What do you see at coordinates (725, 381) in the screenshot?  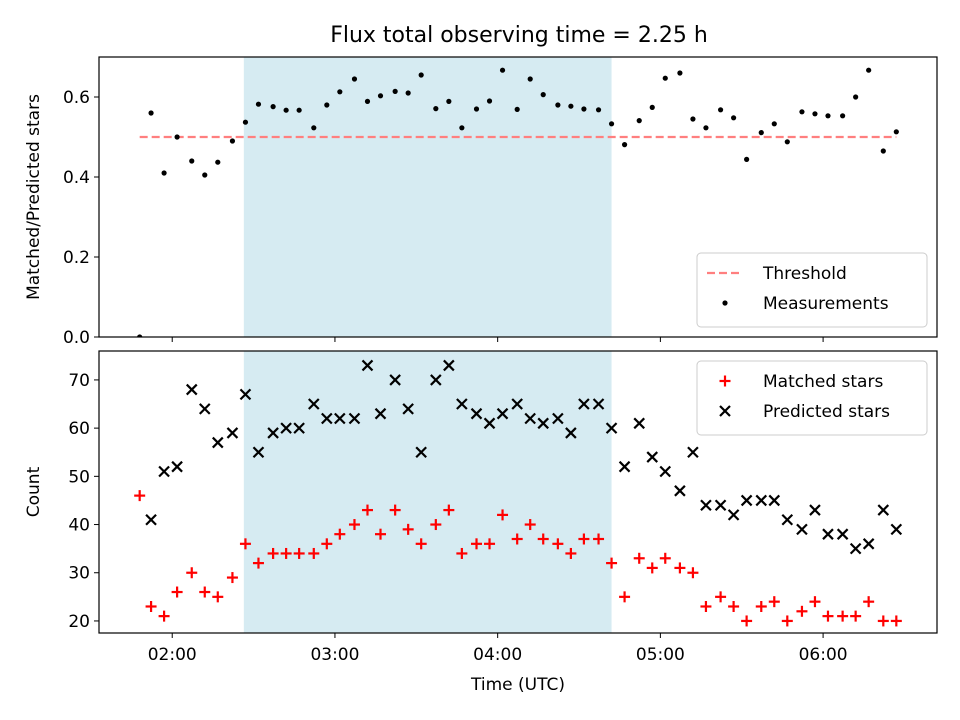 I see `legend-matched-swatch` at bounding box center [725, 381].